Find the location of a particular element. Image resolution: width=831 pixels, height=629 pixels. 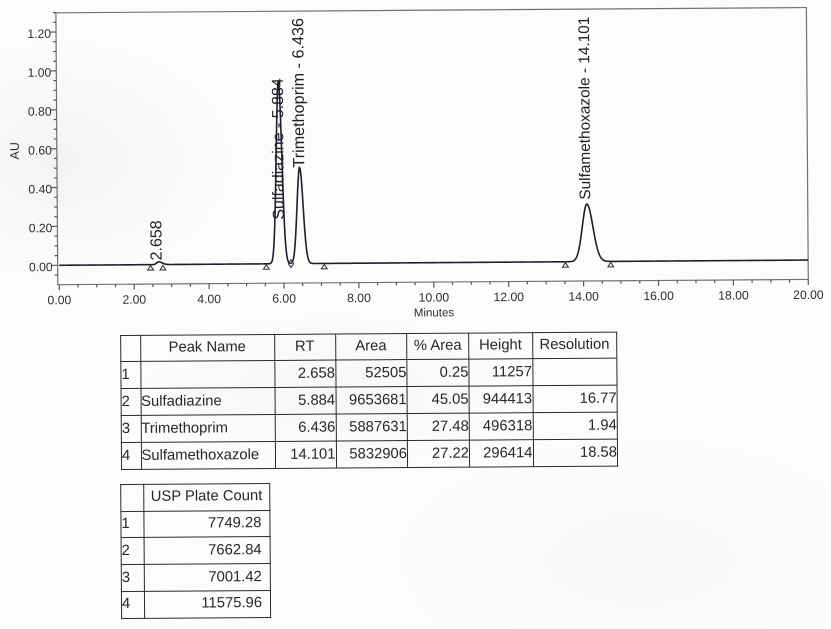

svg-text: 6.00 is located at coordinates (284, 299).